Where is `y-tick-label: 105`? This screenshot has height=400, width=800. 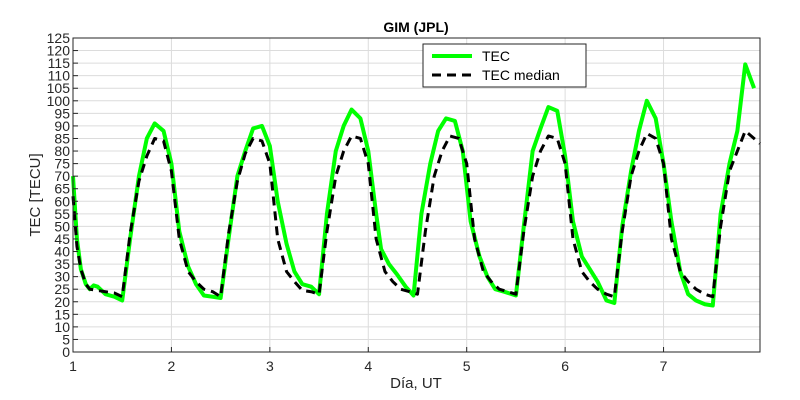 y-tick-label: 105 is located at coordinates (59, 88).